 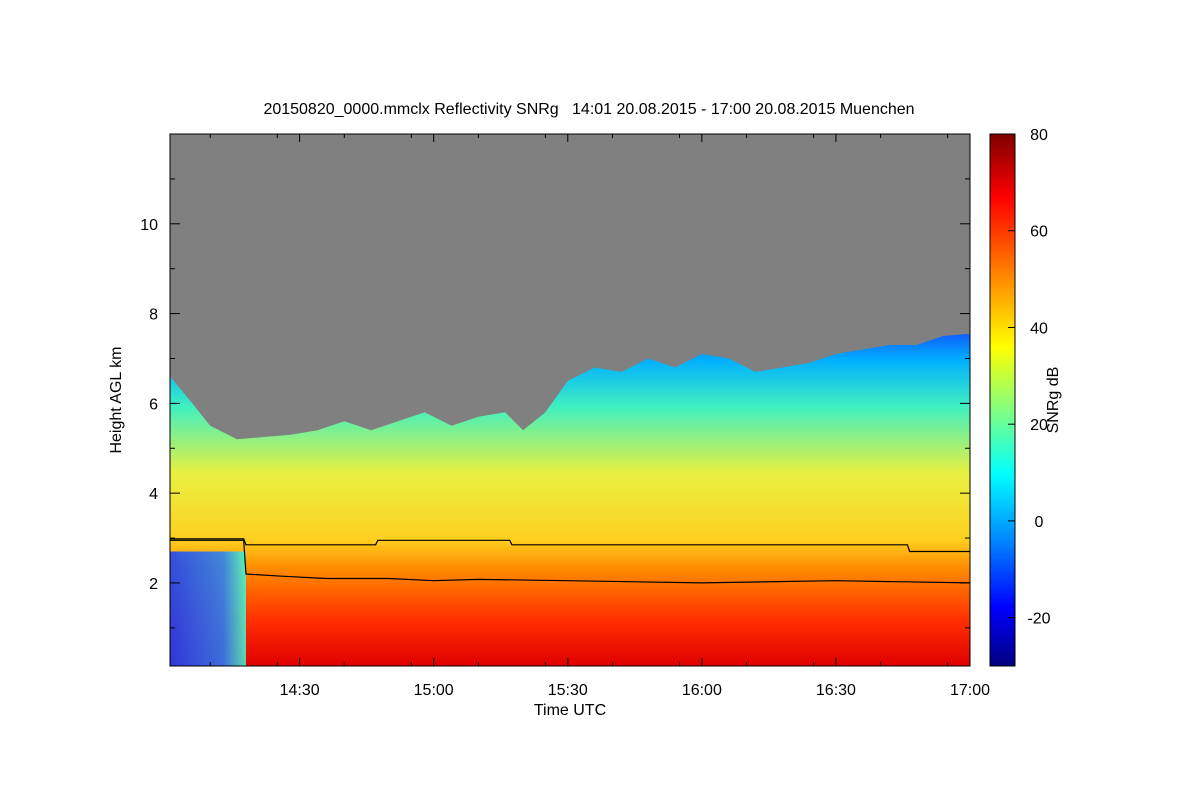 What do you see at coordinates (1039, 425) in the screenshot?
I see `colorbar-tick-label: 20` at bounding box center [1039, 425].